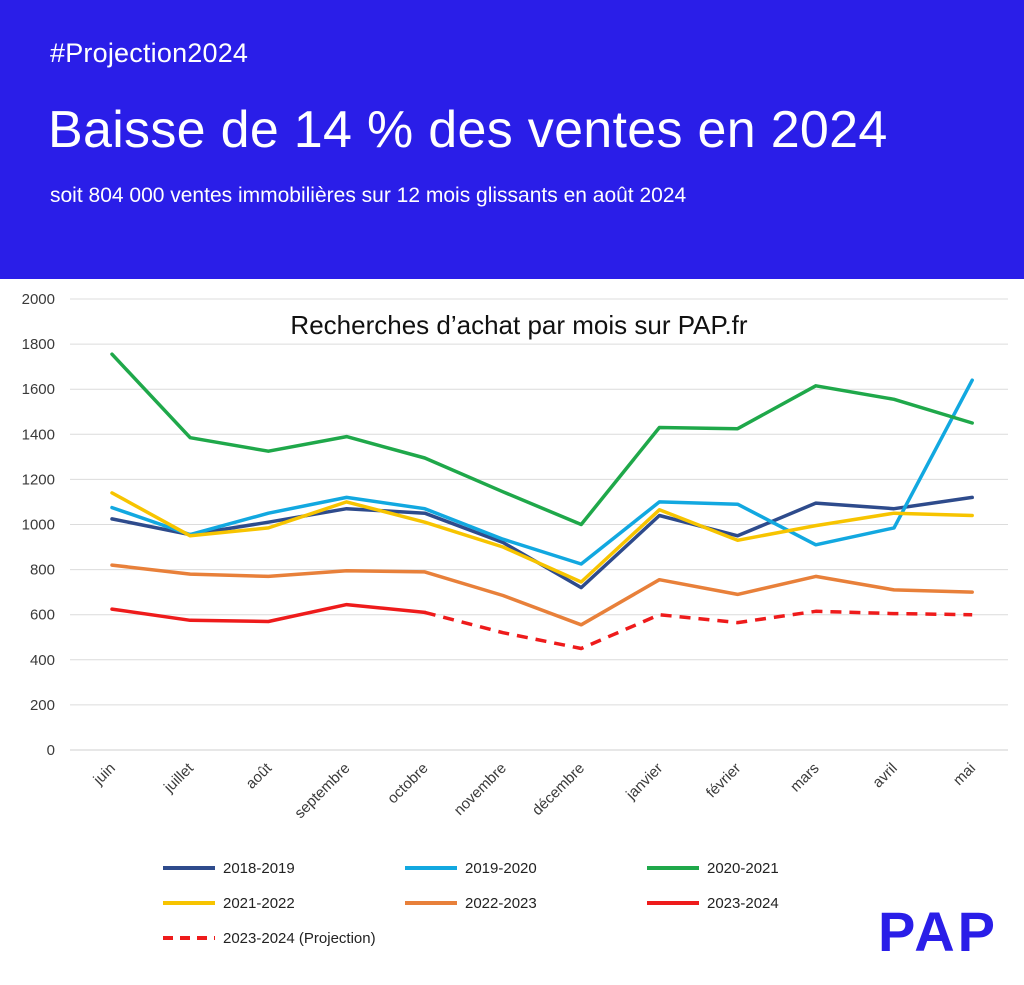 The image size is (1024, 985). Describe the element at coordinates (542, 537) in the screenshot. I see `series-line-2021-2022` at that location.